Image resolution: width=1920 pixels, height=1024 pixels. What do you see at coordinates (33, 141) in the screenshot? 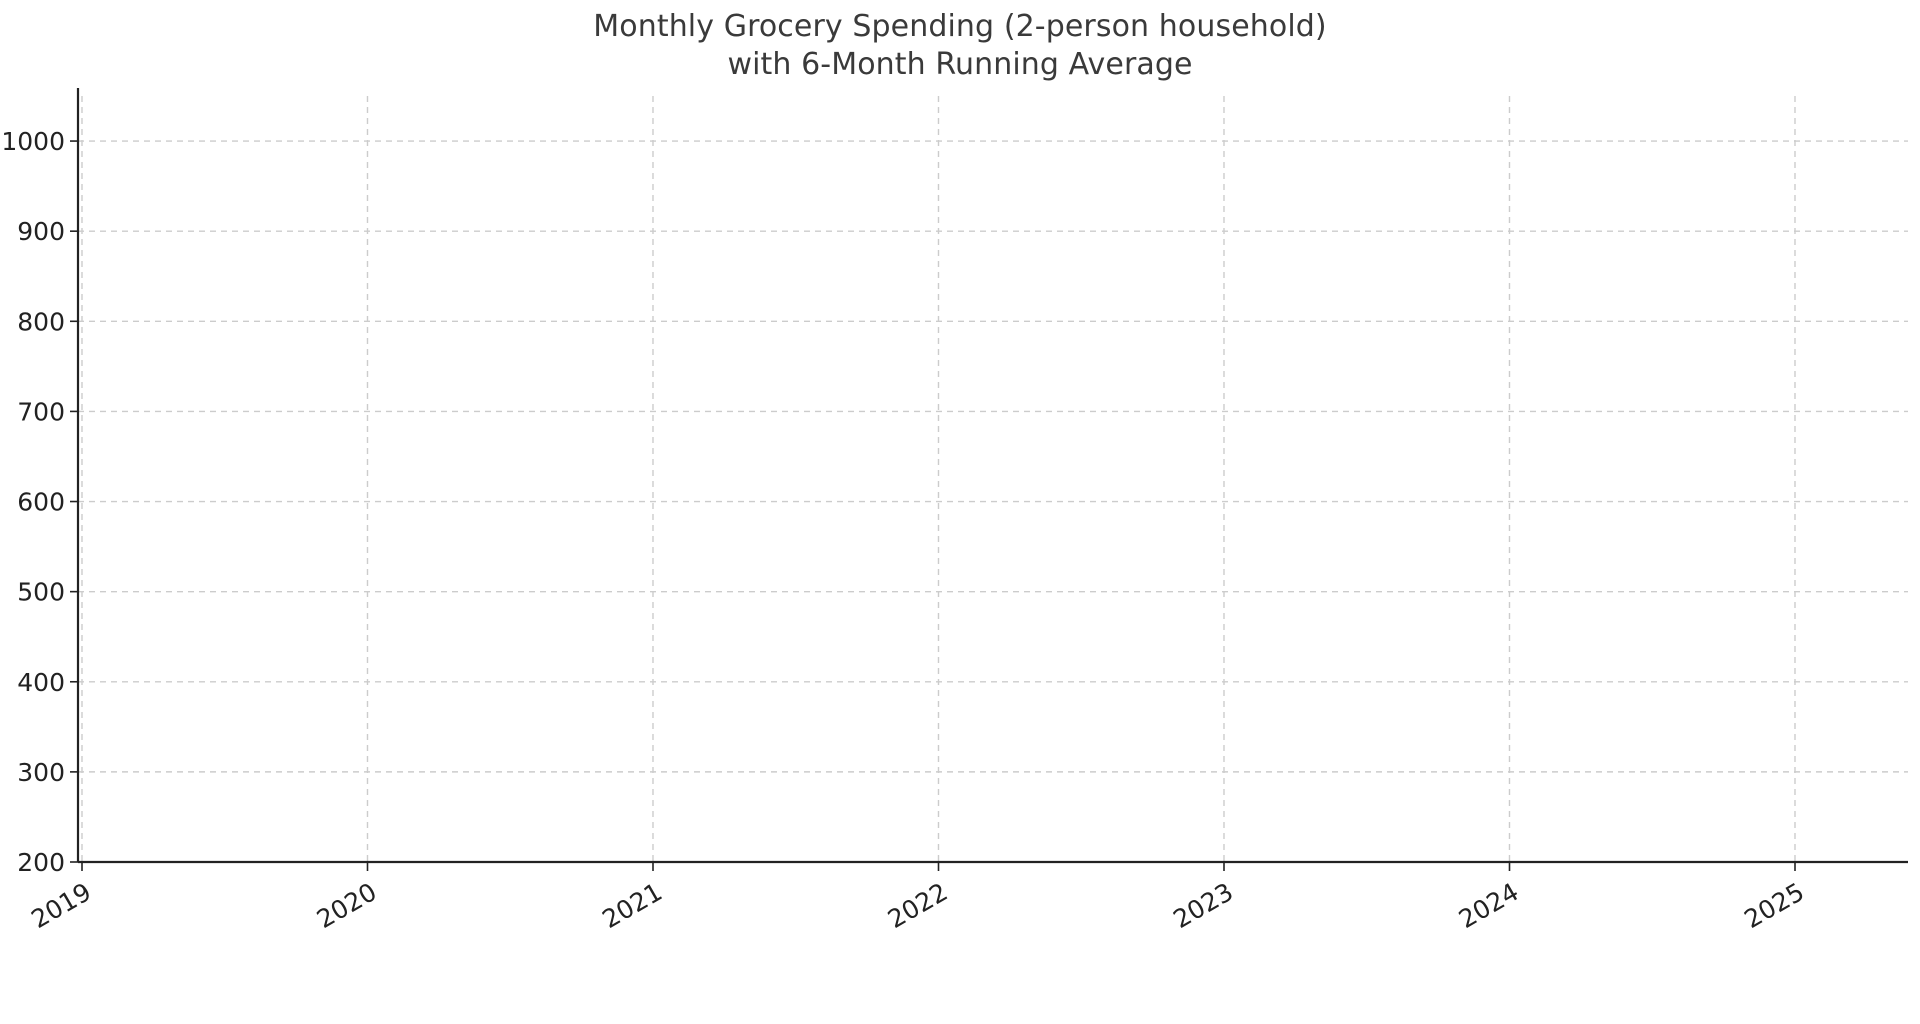
I see `y-tick-label: 1000` at bounding box center [33, 141].